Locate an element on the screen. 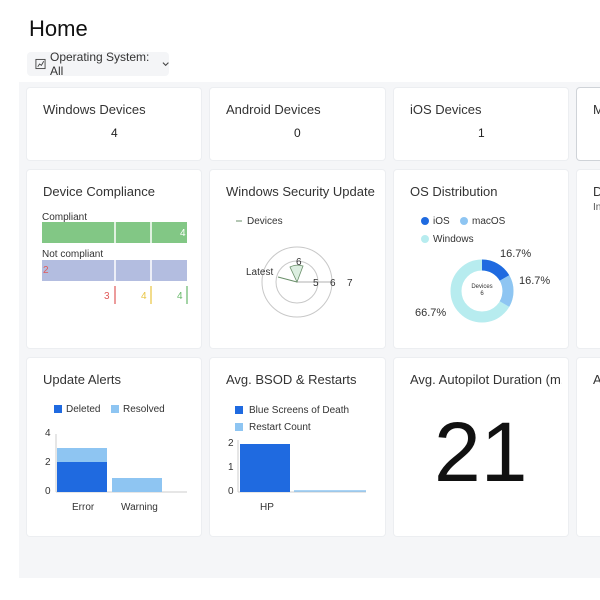 The image size is (600, 600). tile-title: Device Compliance is located at coordinates (99, 191).